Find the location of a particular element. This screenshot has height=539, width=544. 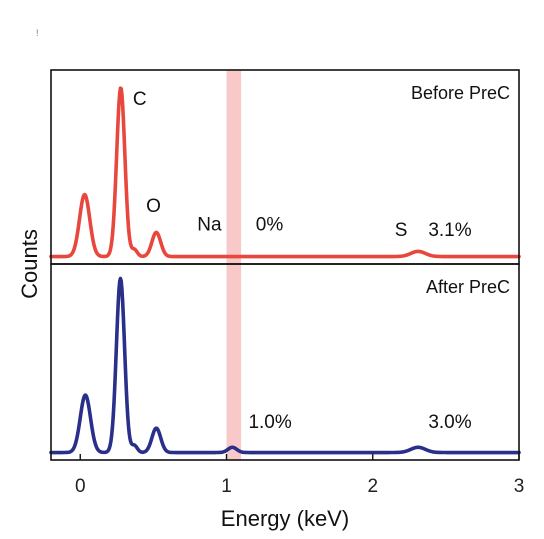

annotation-1-5: S is located at coordinates (401, 230).